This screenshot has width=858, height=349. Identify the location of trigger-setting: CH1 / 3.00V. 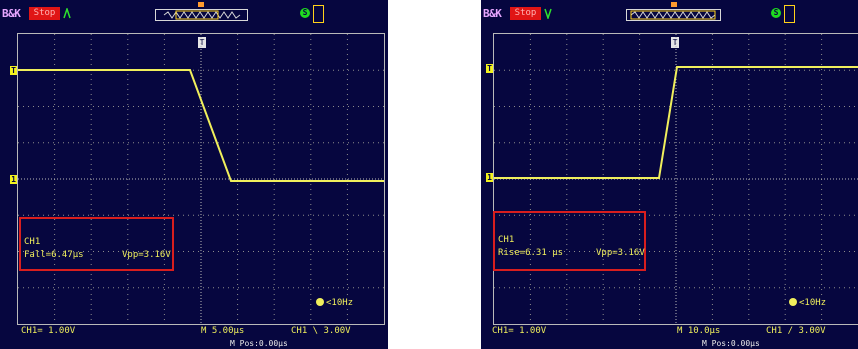
(796, 331).